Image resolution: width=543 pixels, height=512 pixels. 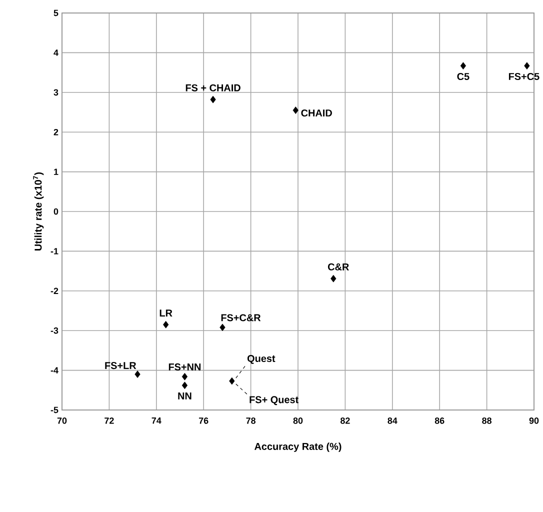 I want to click on y-tick-label: 4, so click(x=56, y=53).